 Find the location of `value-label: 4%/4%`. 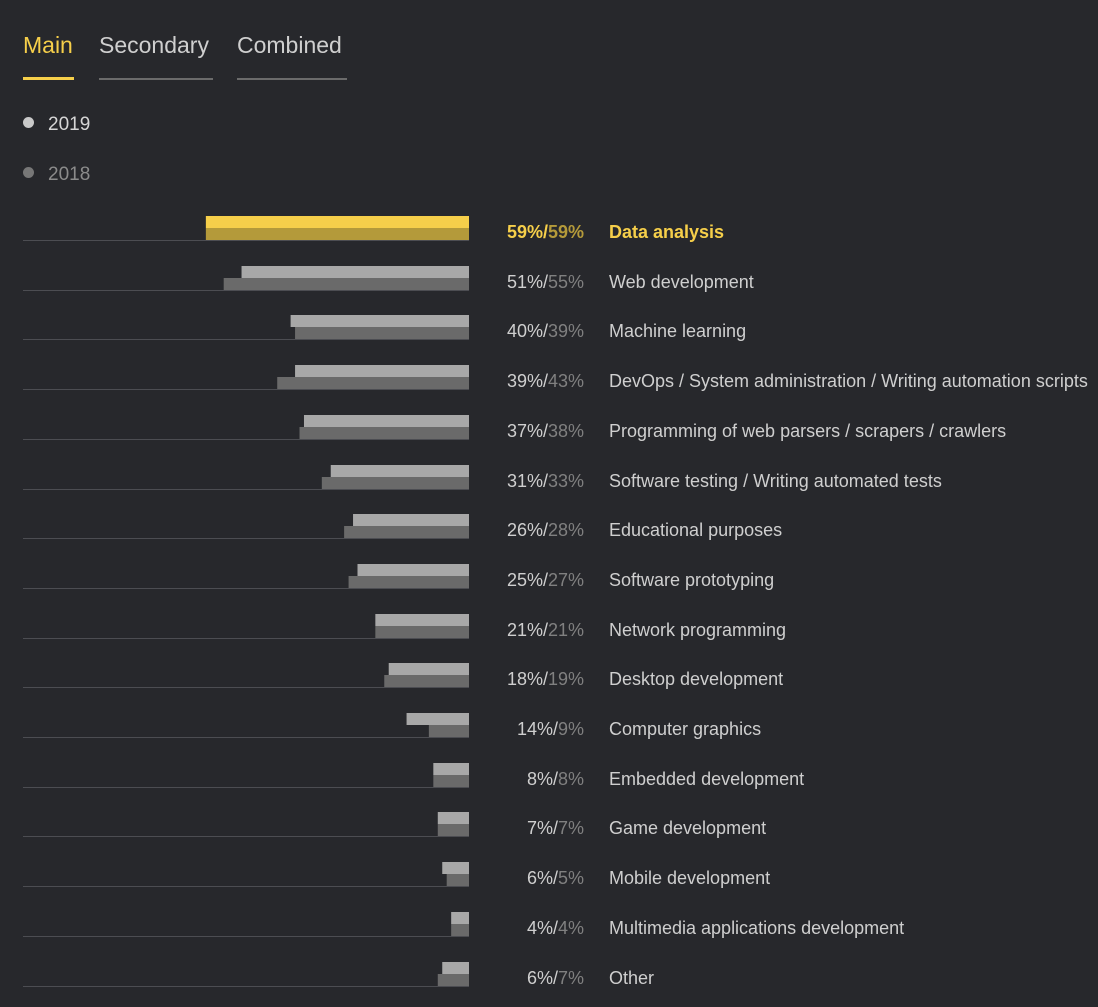

value-label: 4%/4% is located at coordinates (555, 928).